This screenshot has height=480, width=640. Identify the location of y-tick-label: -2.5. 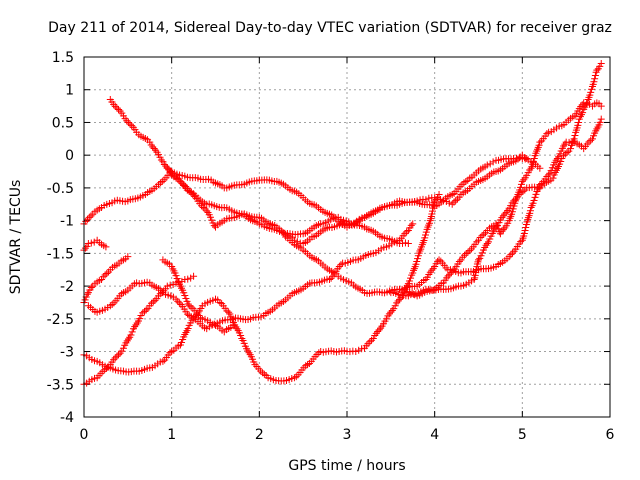
(60, 320).